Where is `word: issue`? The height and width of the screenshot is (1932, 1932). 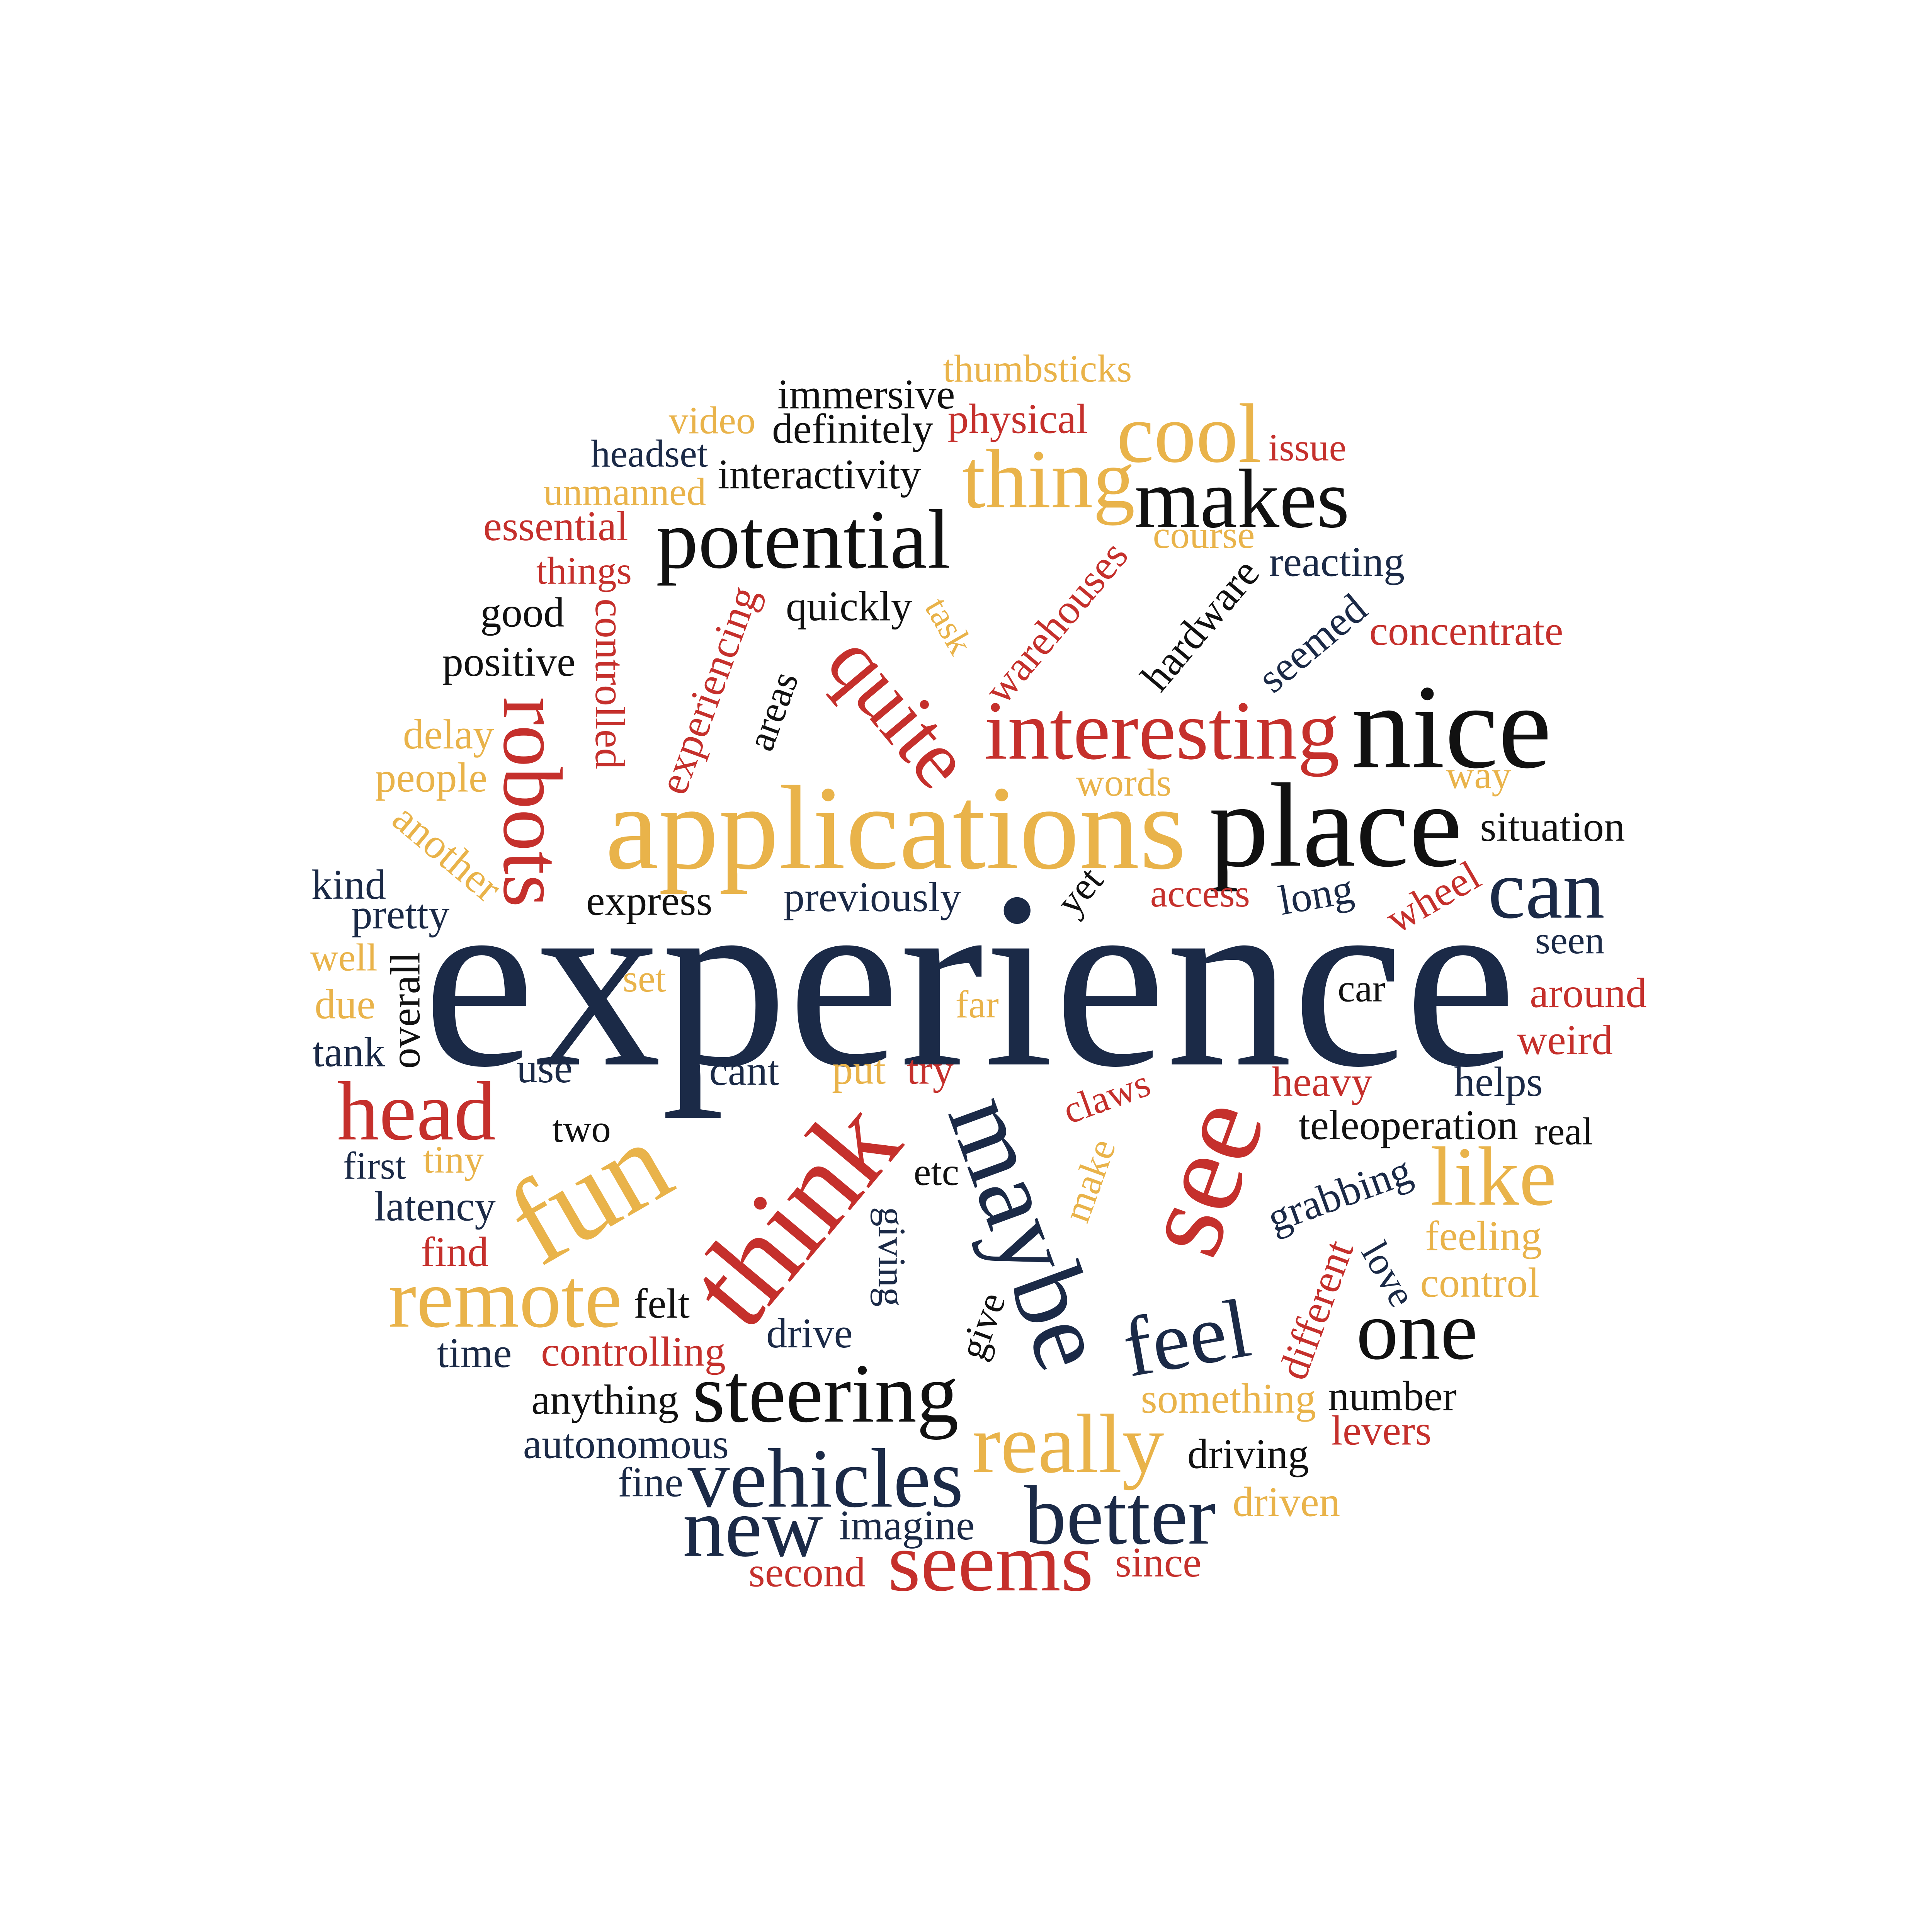
word: issue is located at coordinates (1307, 447).